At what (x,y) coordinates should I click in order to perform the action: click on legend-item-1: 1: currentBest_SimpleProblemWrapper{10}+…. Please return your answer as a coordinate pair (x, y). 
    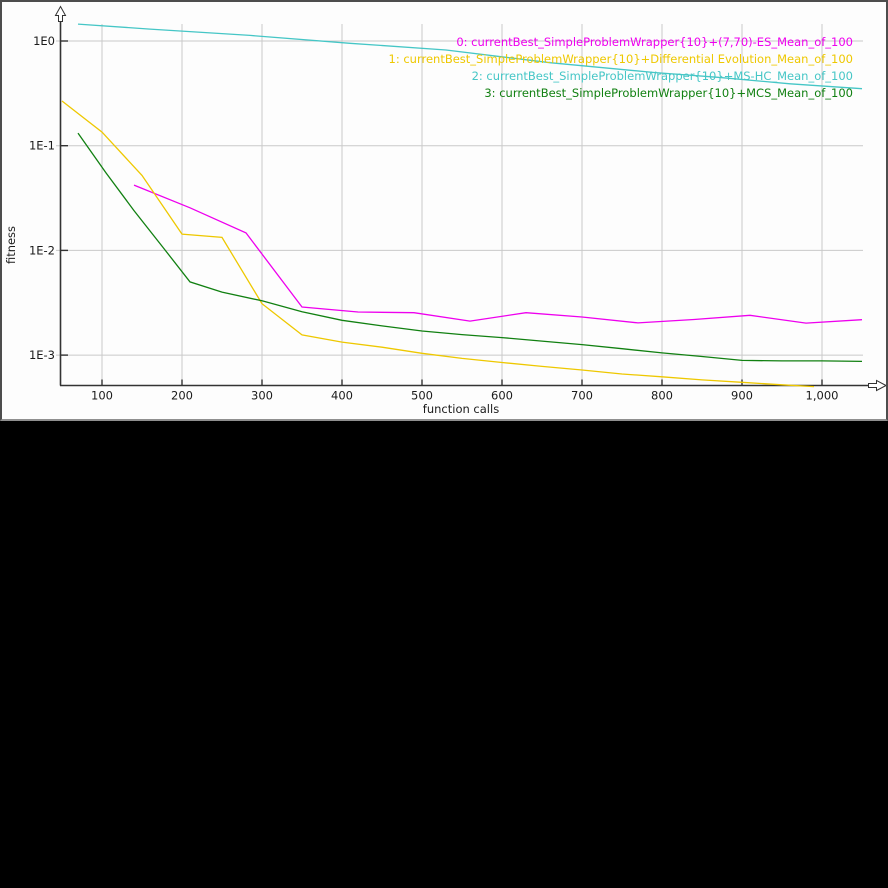
    Looking at the image, I should click on (621, 59).